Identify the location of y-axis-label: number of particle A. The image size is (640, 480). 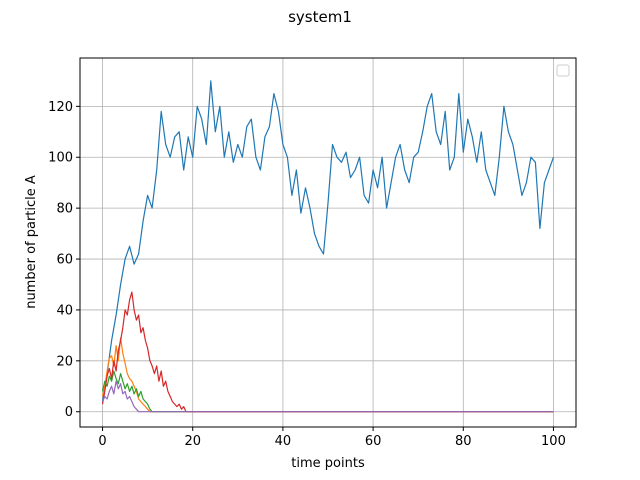
(31, 242).